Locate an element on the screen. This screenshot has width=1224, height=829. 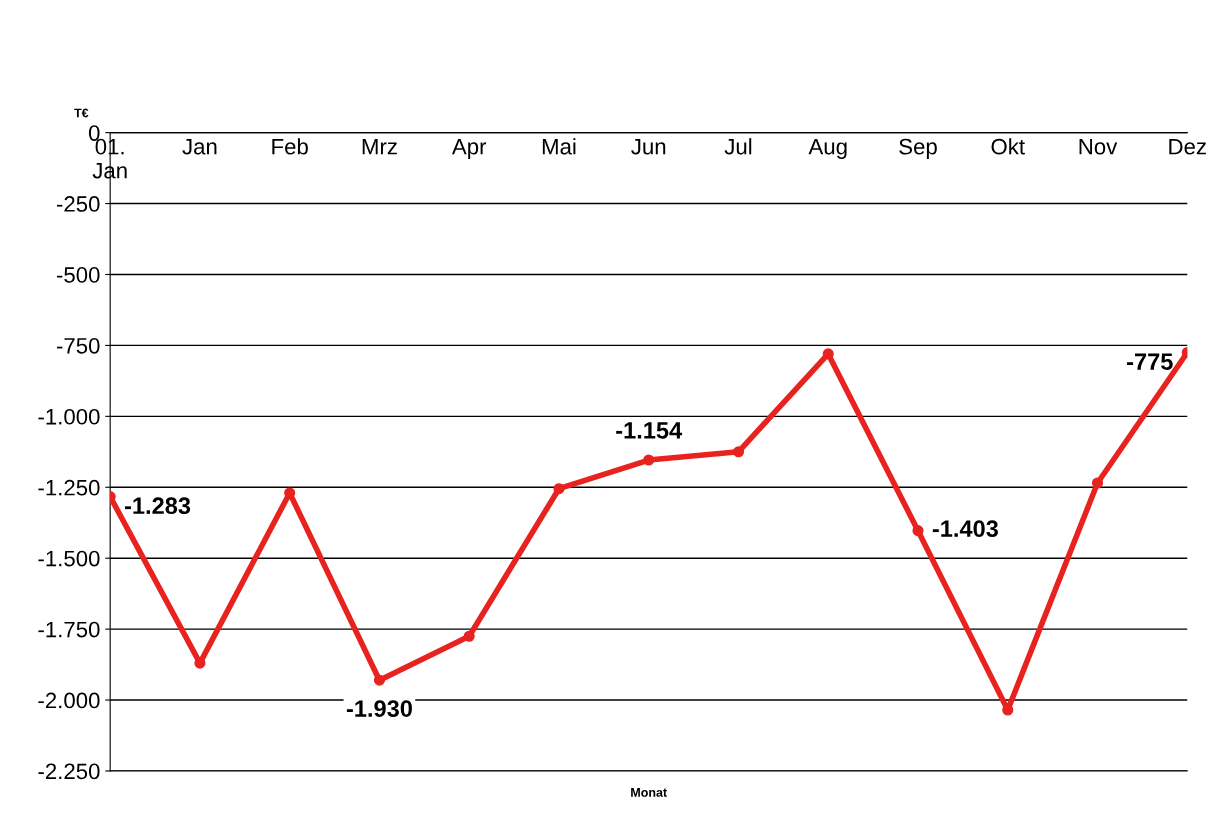
x-tick-label: Feb is located at coordinates (290, 146).